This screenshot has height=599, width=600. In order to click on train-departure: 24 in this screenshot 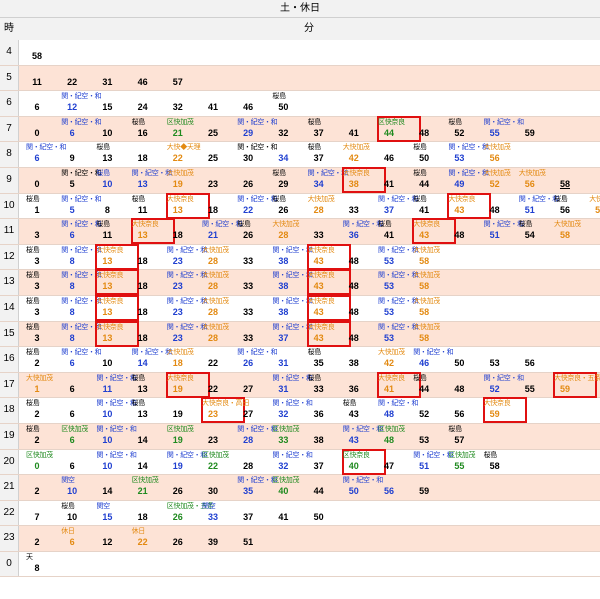, I will do `click(153, 103)`.